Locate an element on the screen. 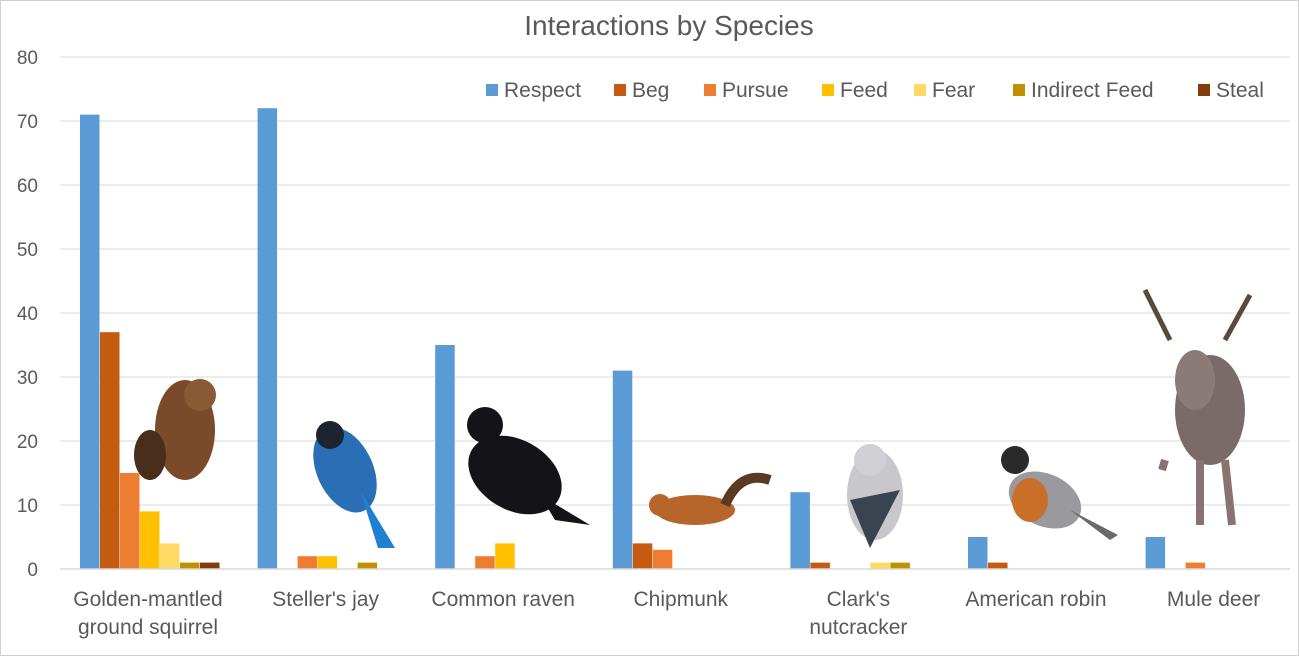  x-category-label: Golden-mantled is located at coordinates (147, 599).